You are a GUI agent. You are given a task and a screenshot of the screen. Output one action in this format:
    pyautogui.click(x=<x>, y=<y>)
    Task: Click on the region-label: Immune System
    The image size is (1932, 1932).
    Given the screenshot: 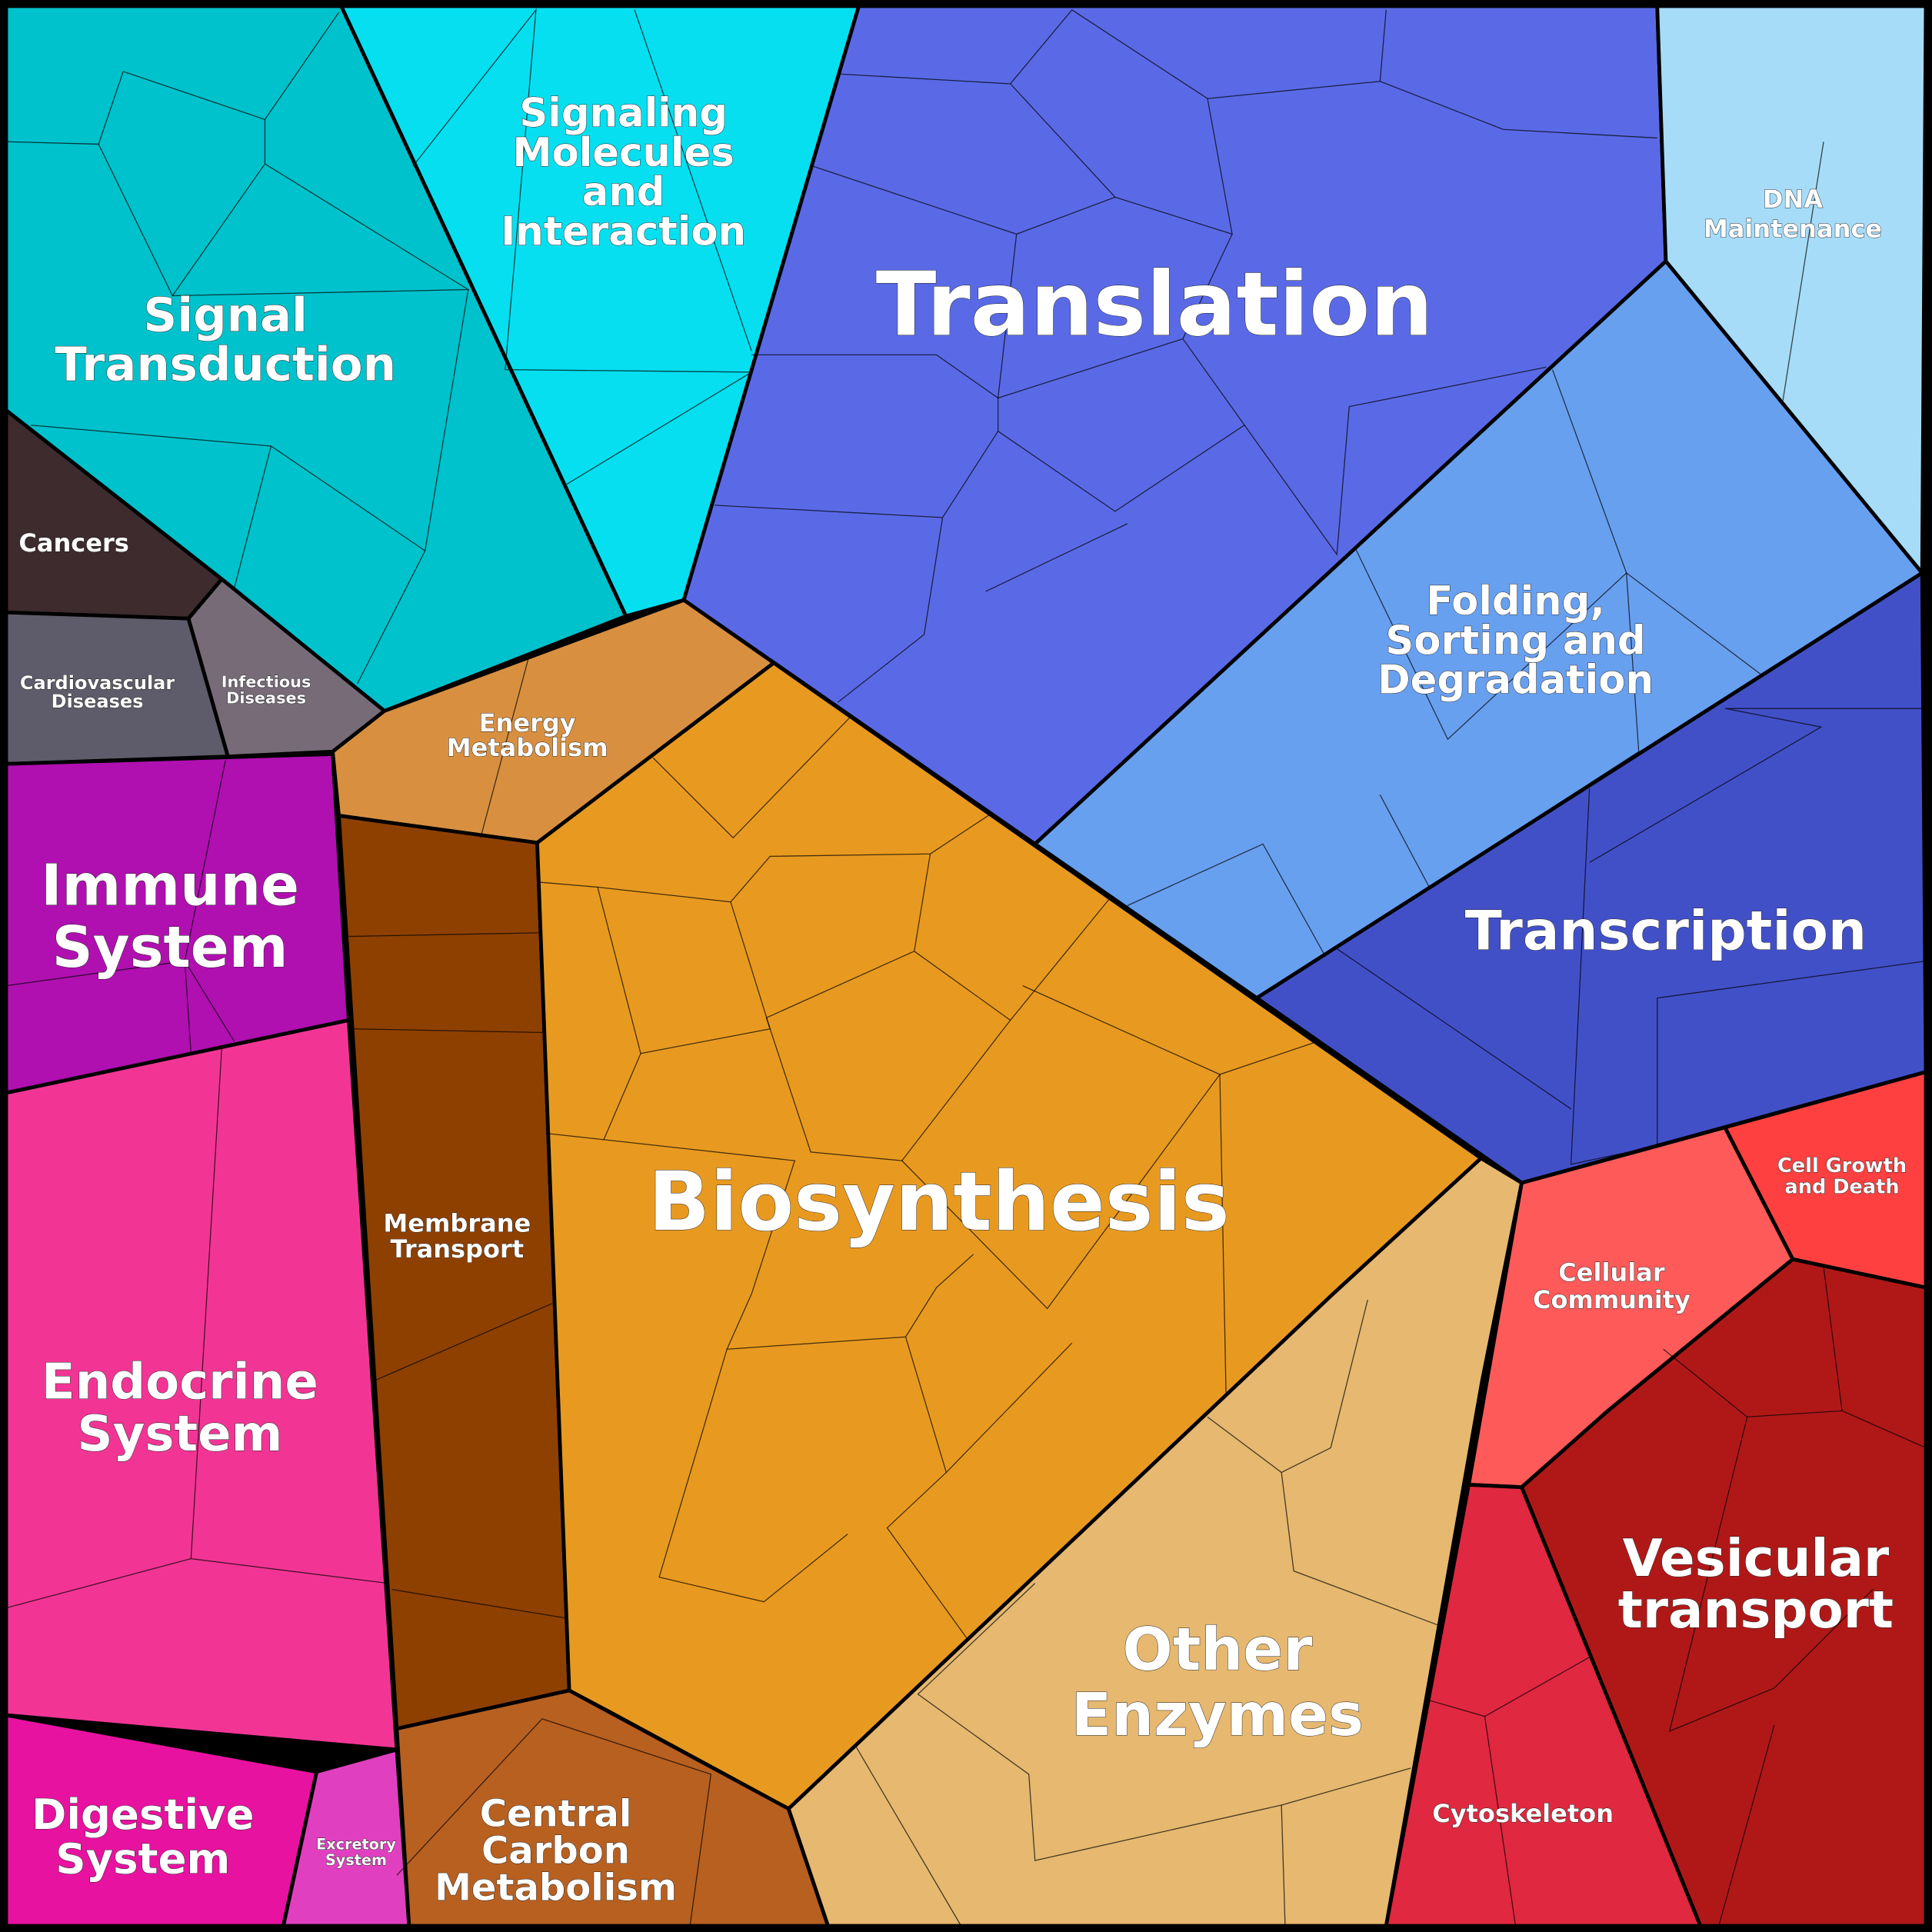 What is the action you would take?
    pyautogui.click(x=170, y=917)
    